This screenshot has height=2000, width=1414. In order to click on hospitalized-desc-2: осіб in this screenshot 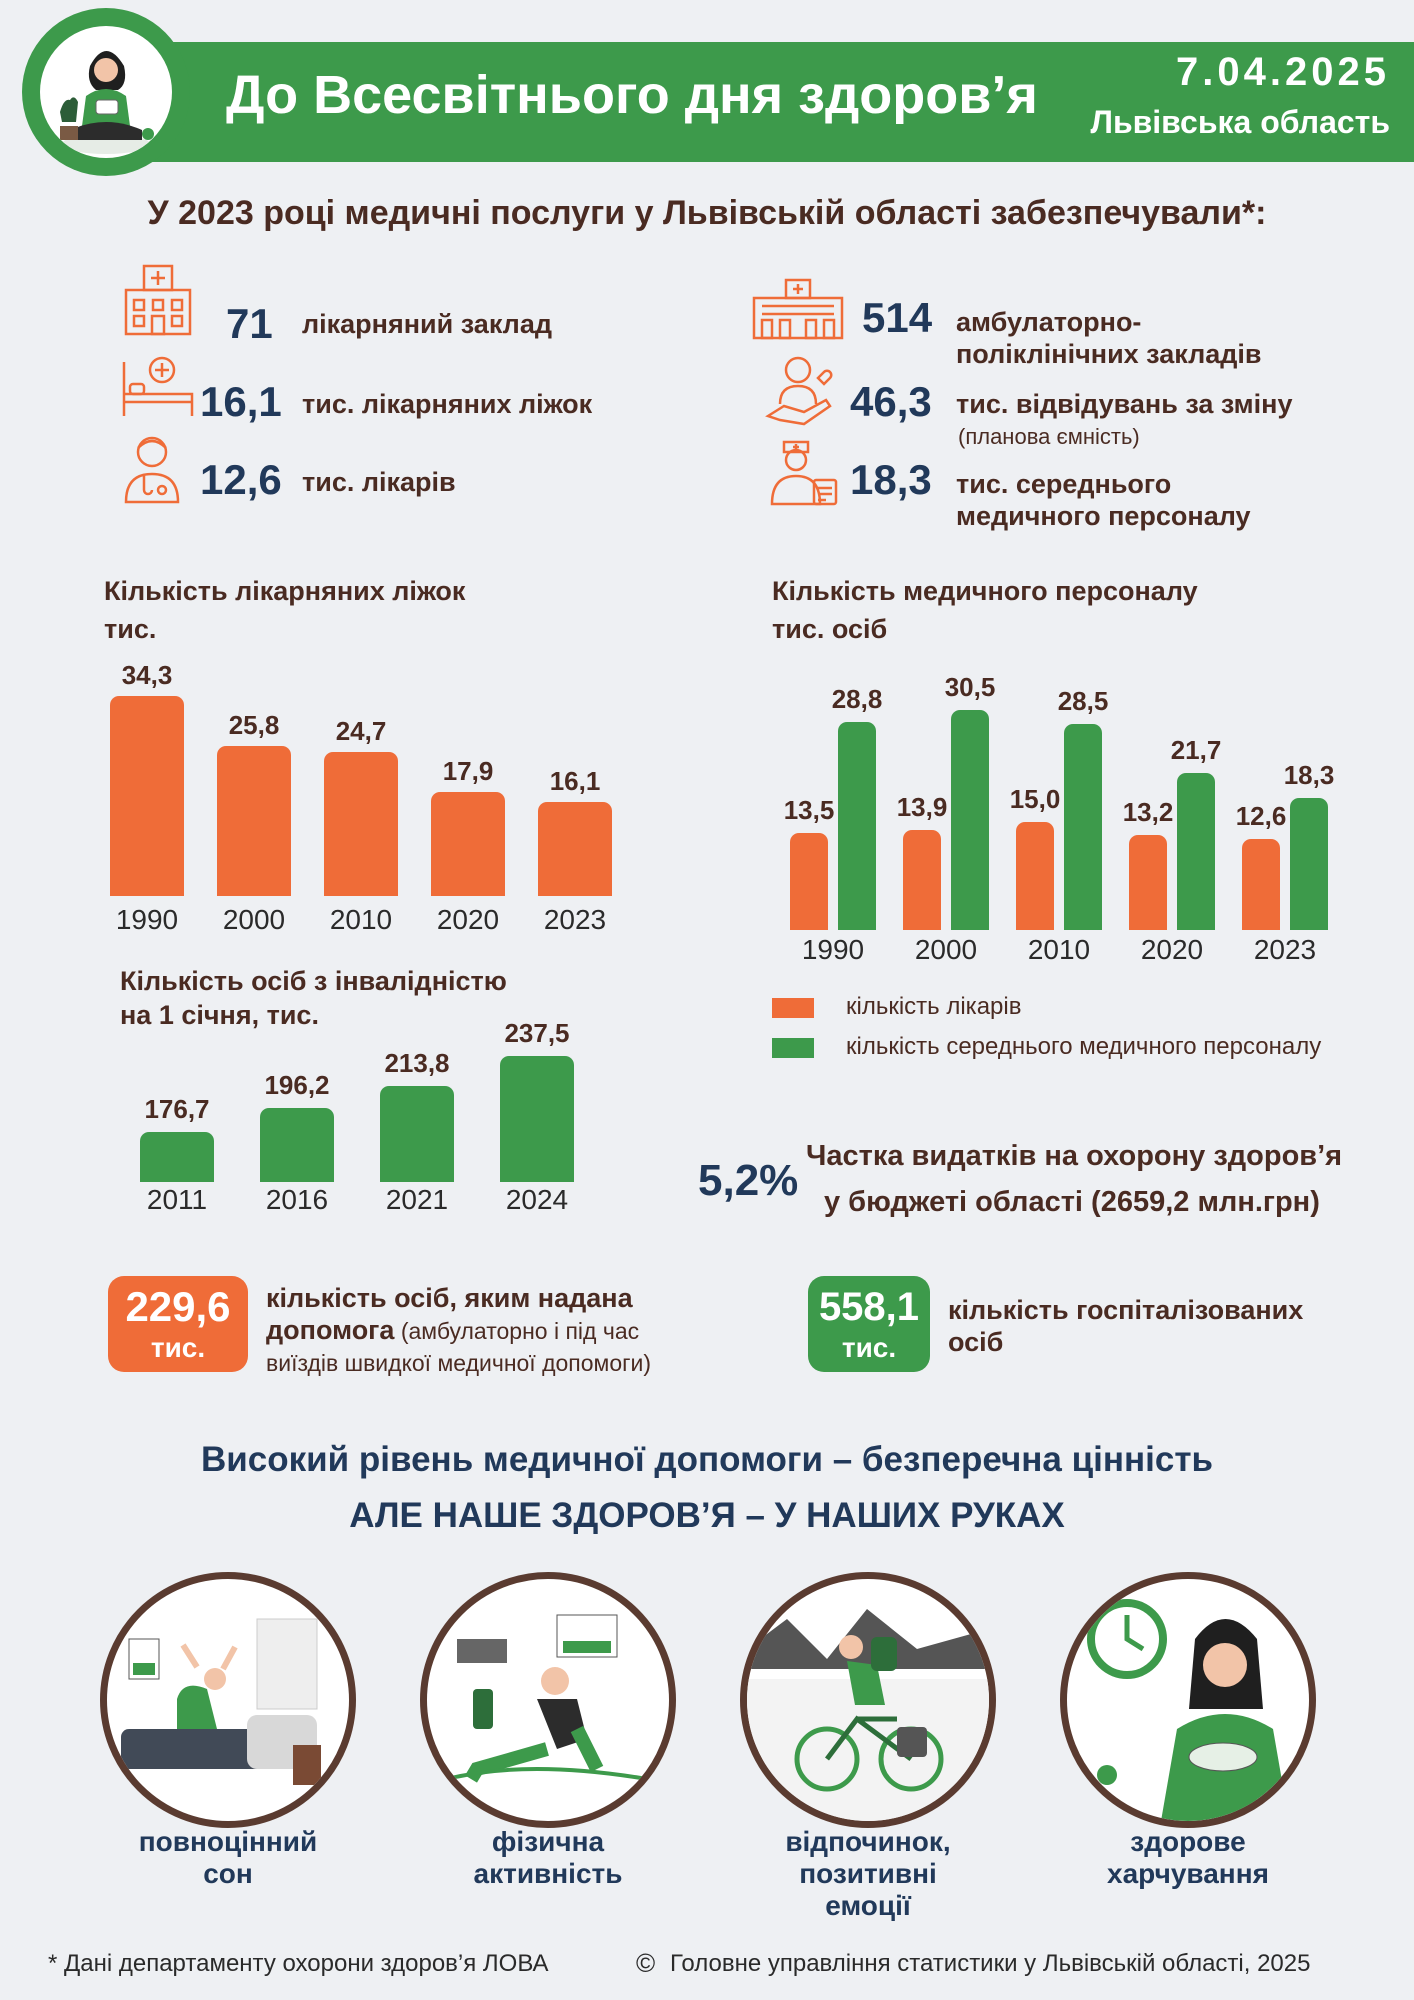, I will do `click(976, 1342)`.